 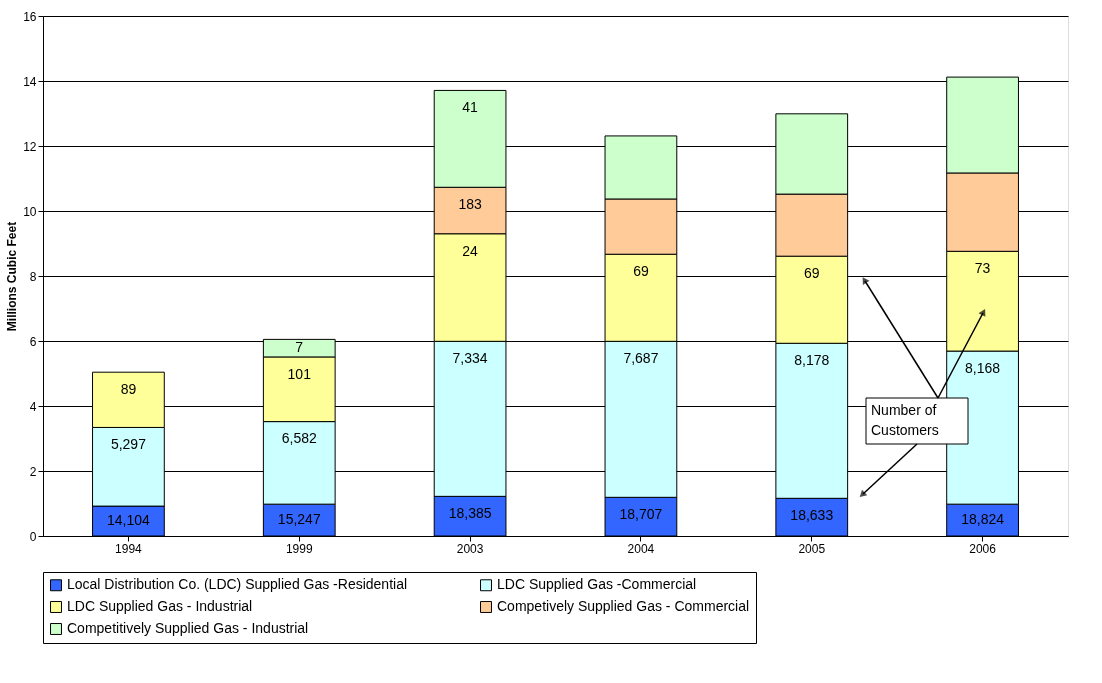 I want to click on annotation: 24, so click(x=470, y=250).